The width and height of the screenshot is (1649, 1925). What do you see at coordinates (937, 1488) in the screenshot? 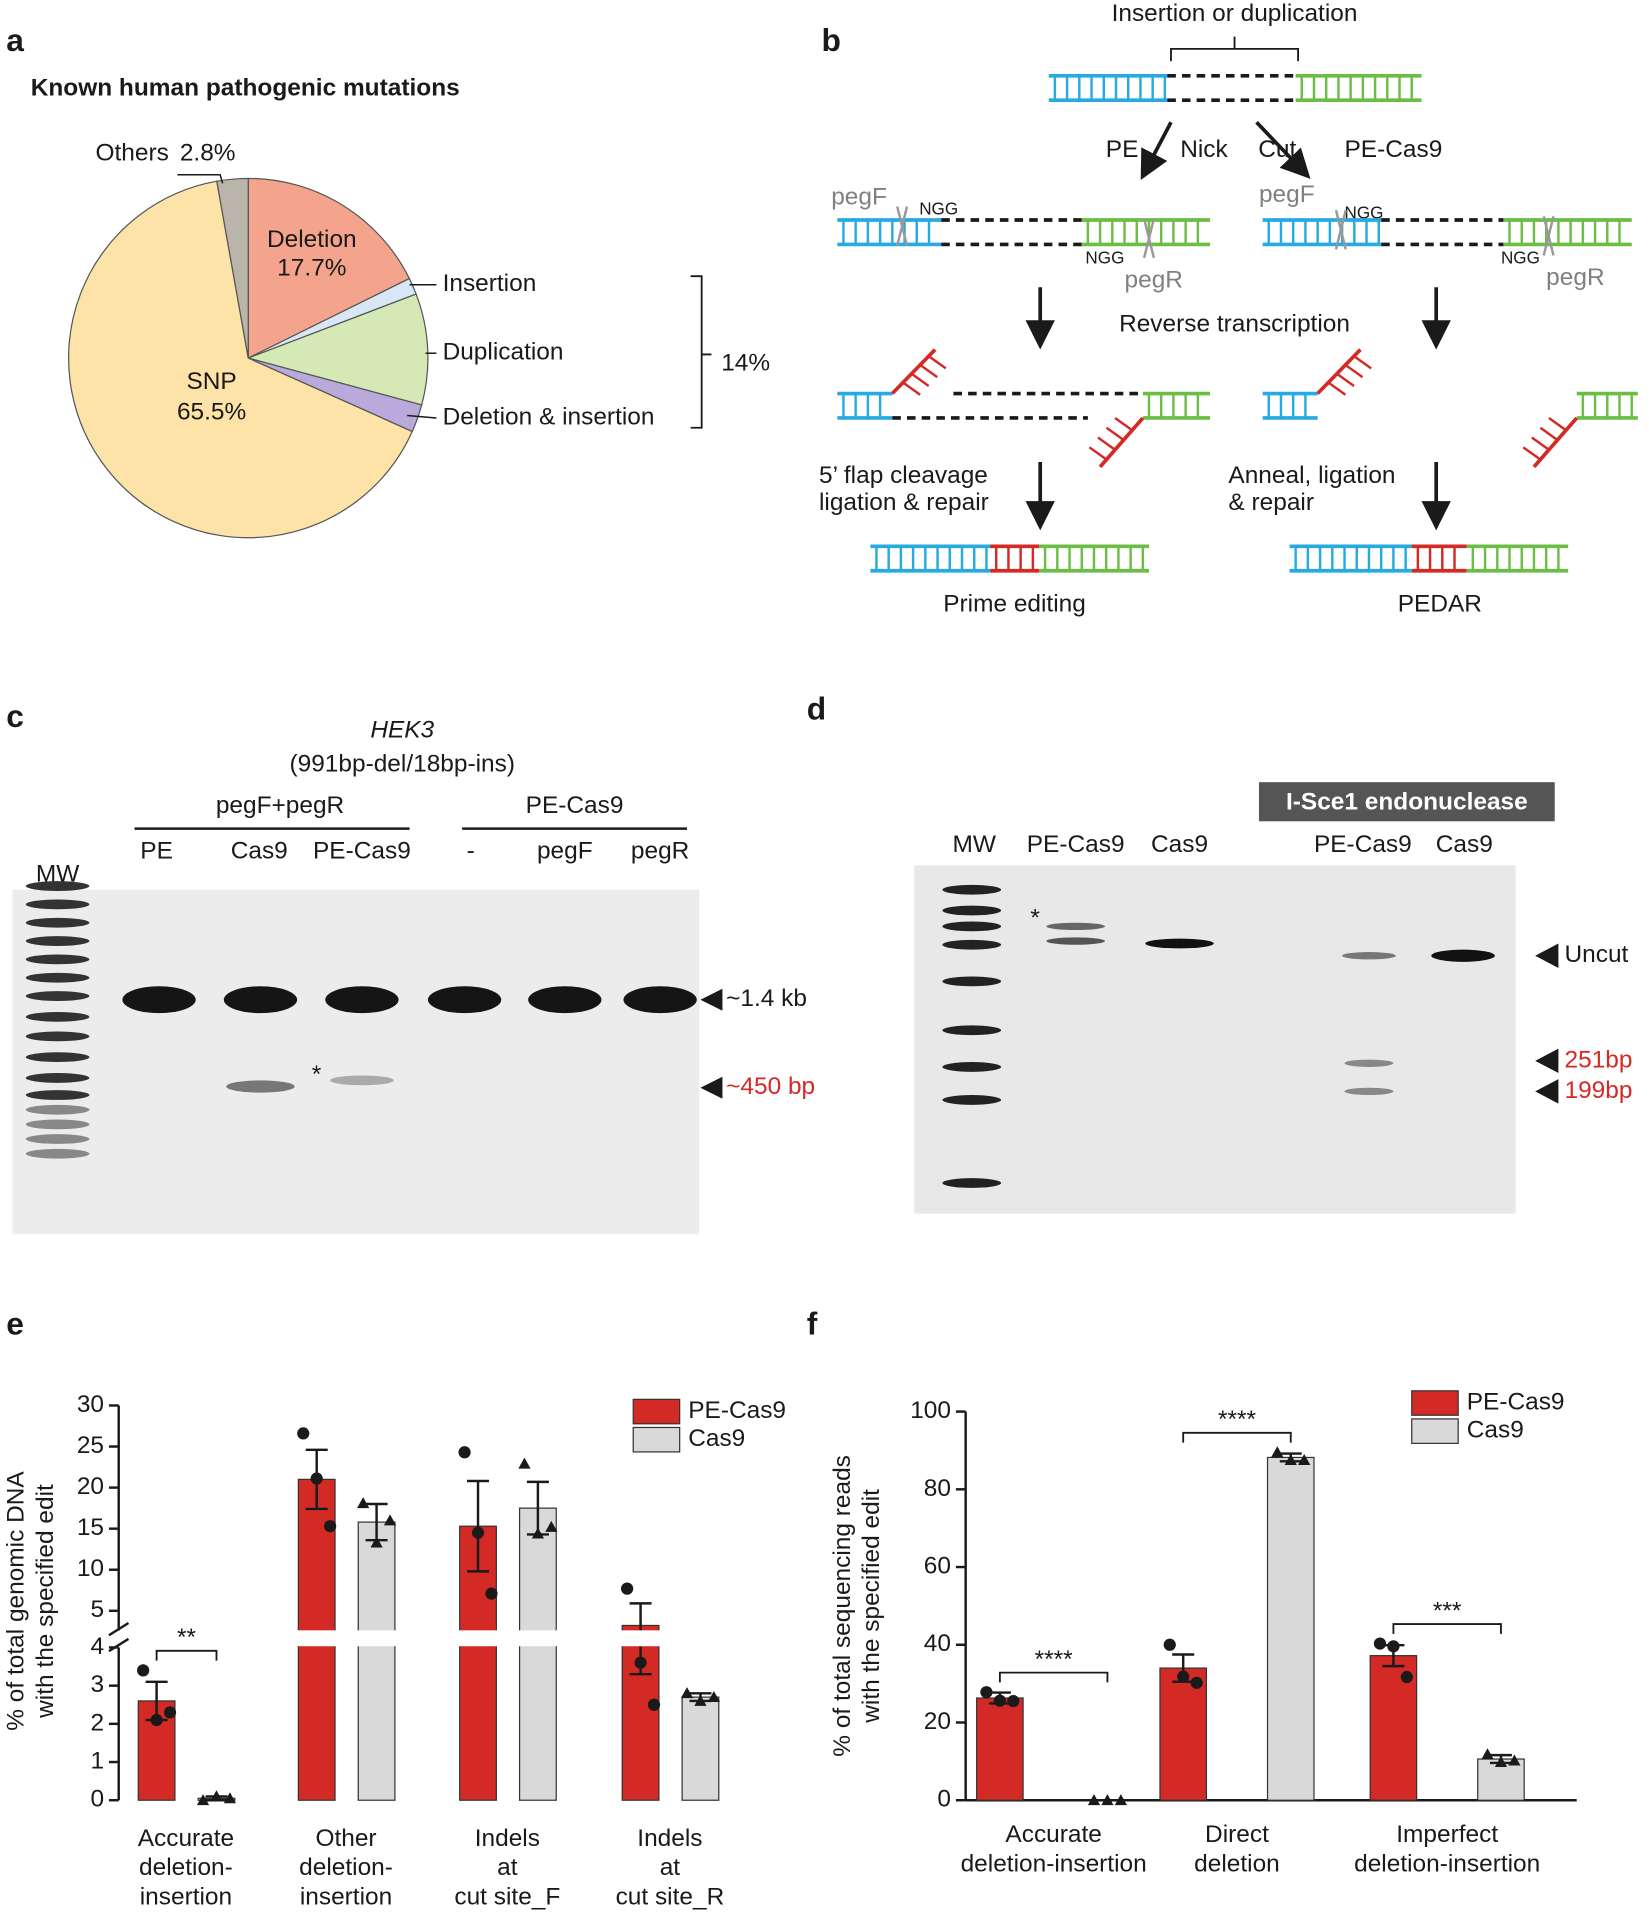
I see `y-tick-label: 80` at bounding box center [937, 1488].